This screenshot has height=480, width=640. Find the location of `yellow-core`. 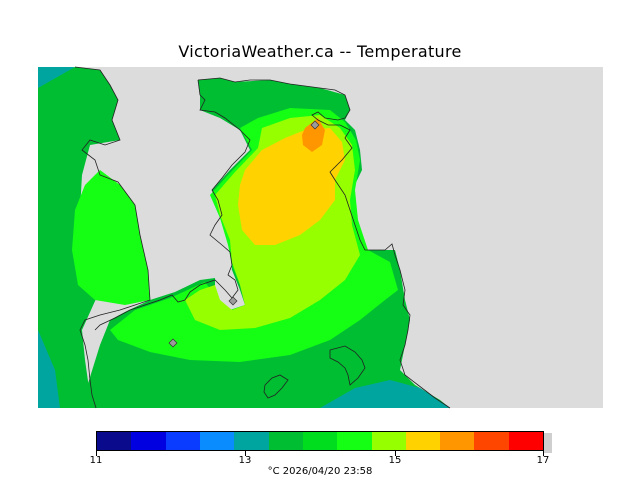

yellow-core is located at coordinates (291, 186).